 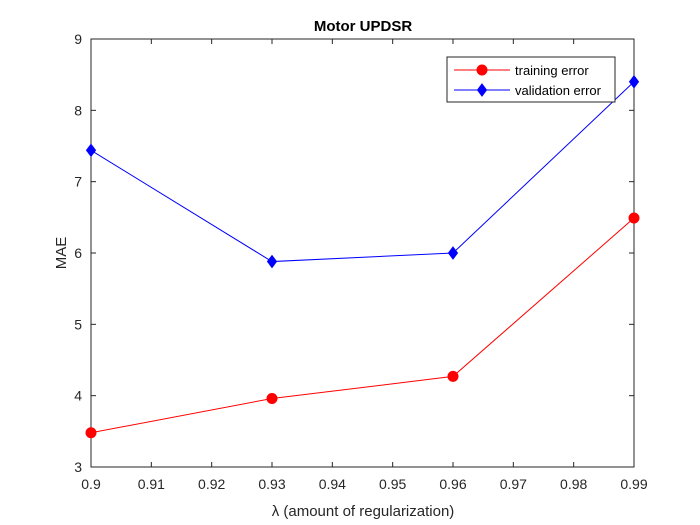 What do you see at coordinates (61, 253) in the screenshot?
I see `y-axis-label: MAE` at bounding box center [61, 253].